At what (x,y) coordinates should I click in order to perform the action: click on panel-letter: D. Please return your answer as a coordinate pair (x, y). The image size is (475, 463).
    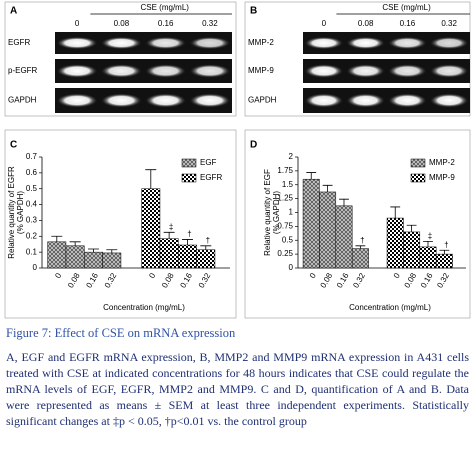
    Looking at the image, I should click on (253, 145).